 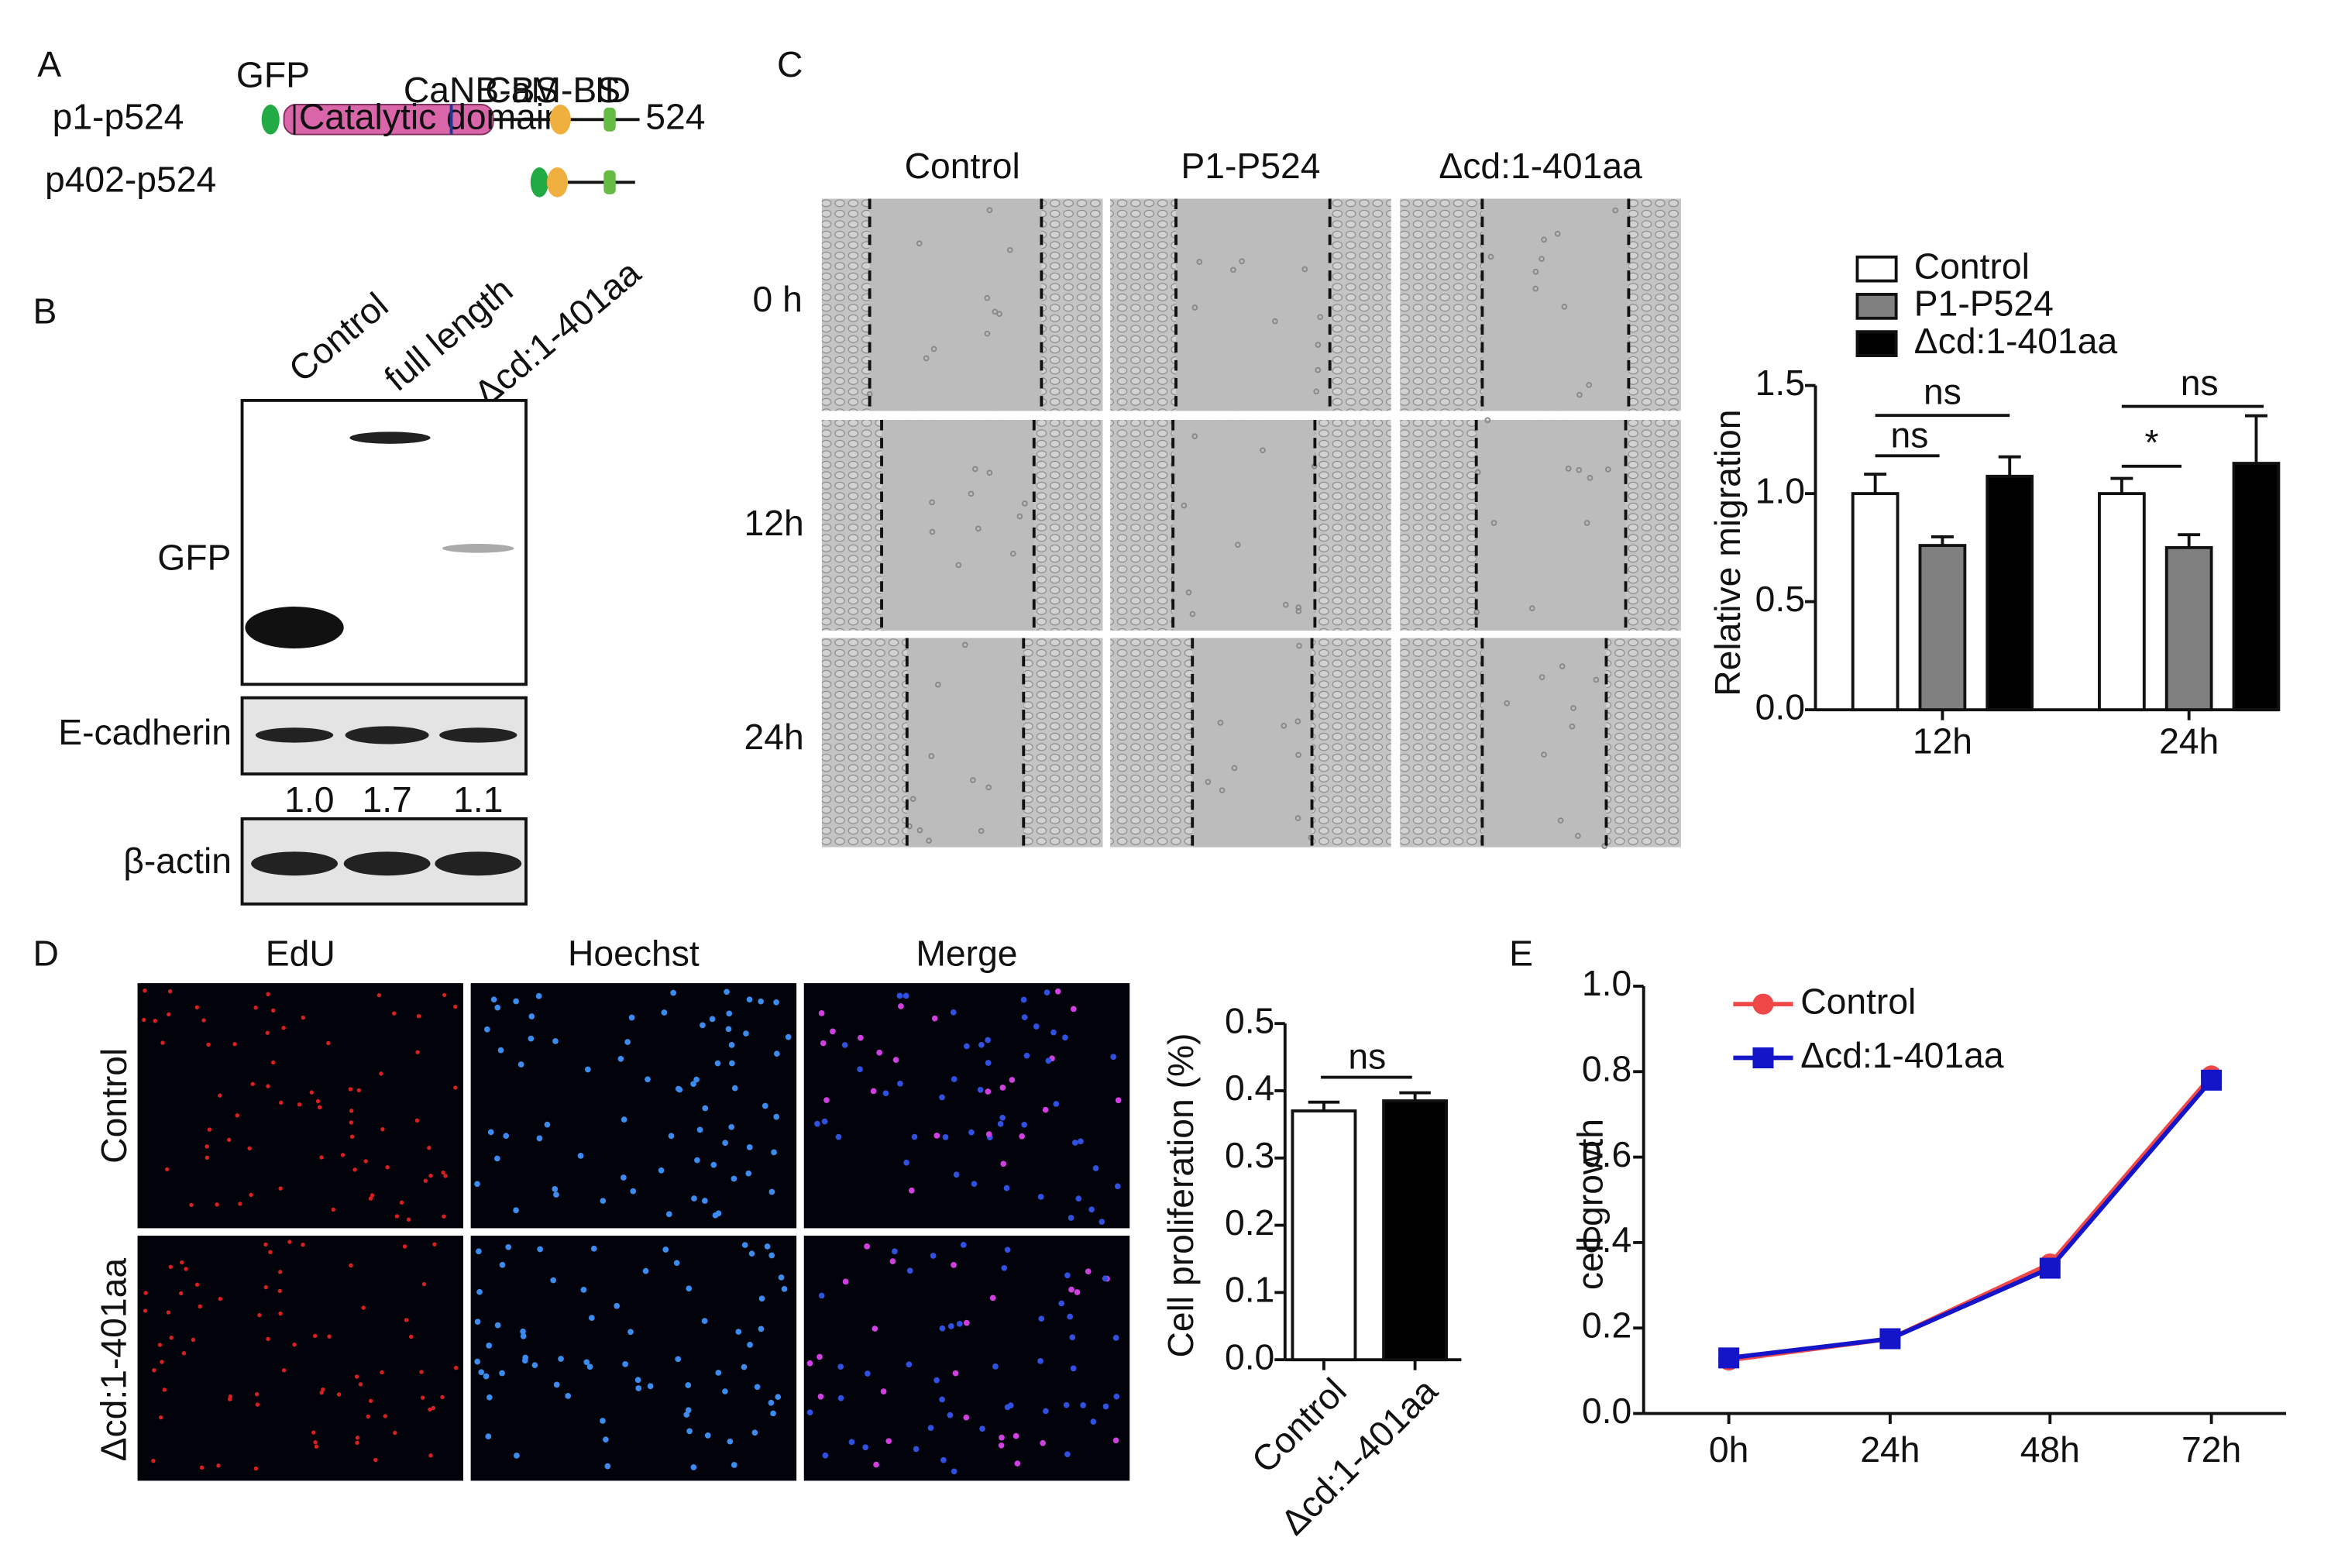 What do you see at coordinates (114, 1360) in the screenshot?
I see `row-label: Δcd:1-401aa` at bounding box center [114, 1360].